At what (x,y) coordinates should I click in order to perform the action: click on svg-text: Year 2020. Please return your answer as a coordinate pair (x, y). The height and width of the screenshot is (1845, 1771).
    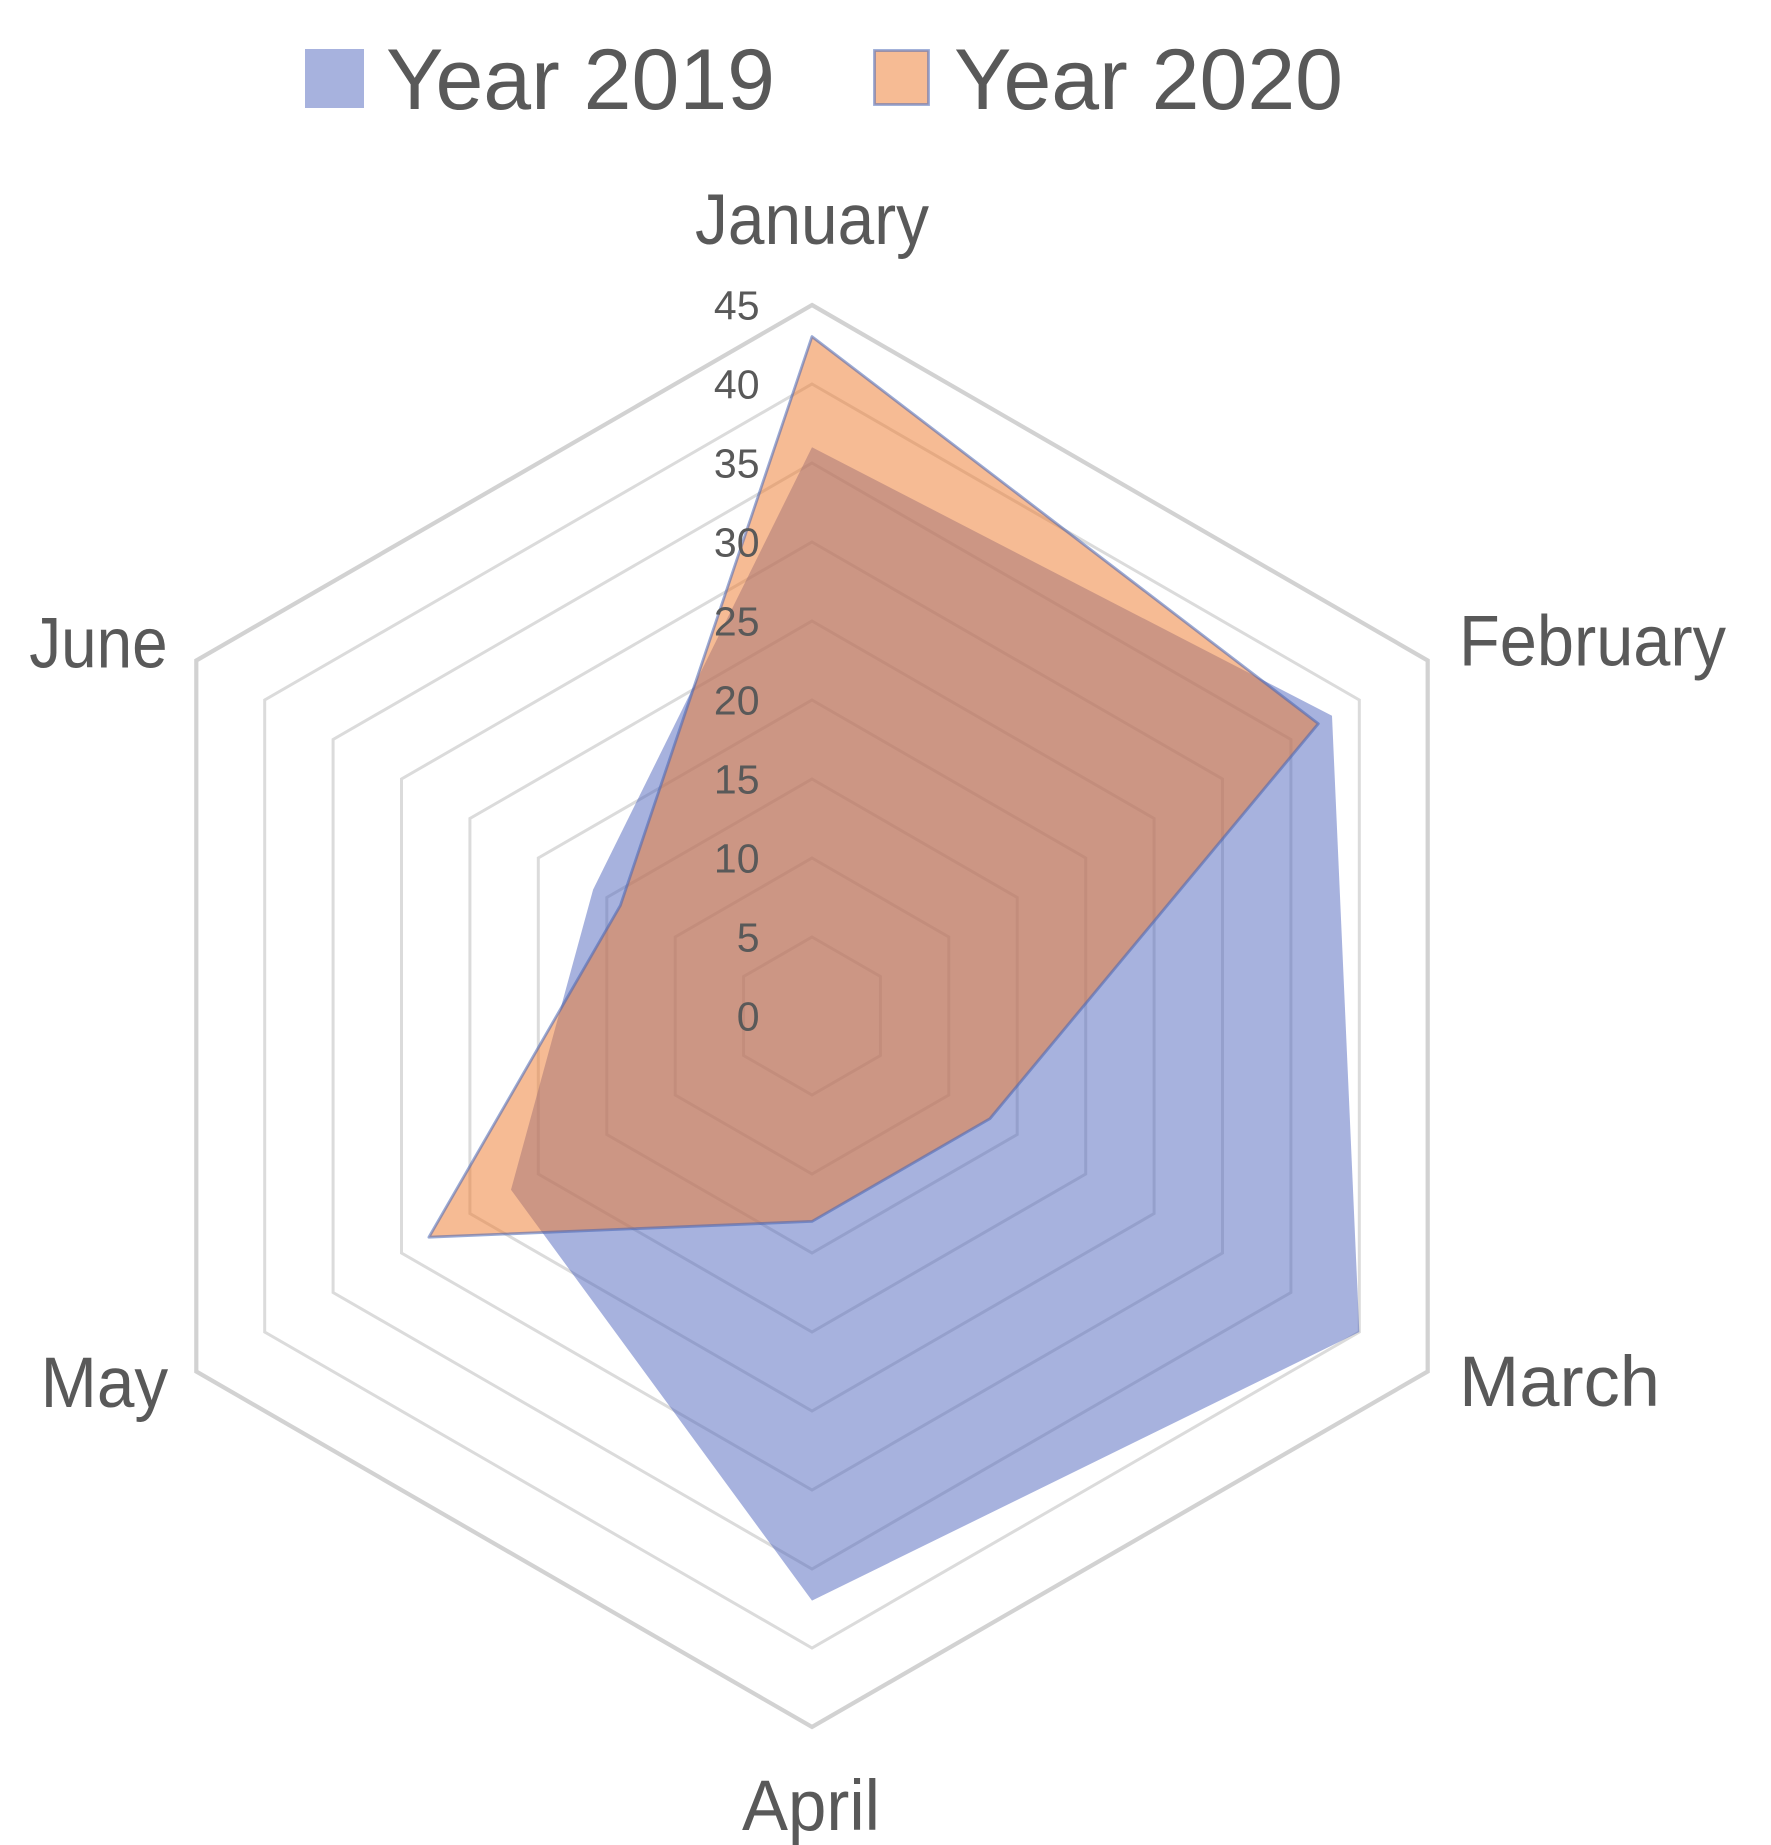
    Looking at the image, I should click on (1148, 80).